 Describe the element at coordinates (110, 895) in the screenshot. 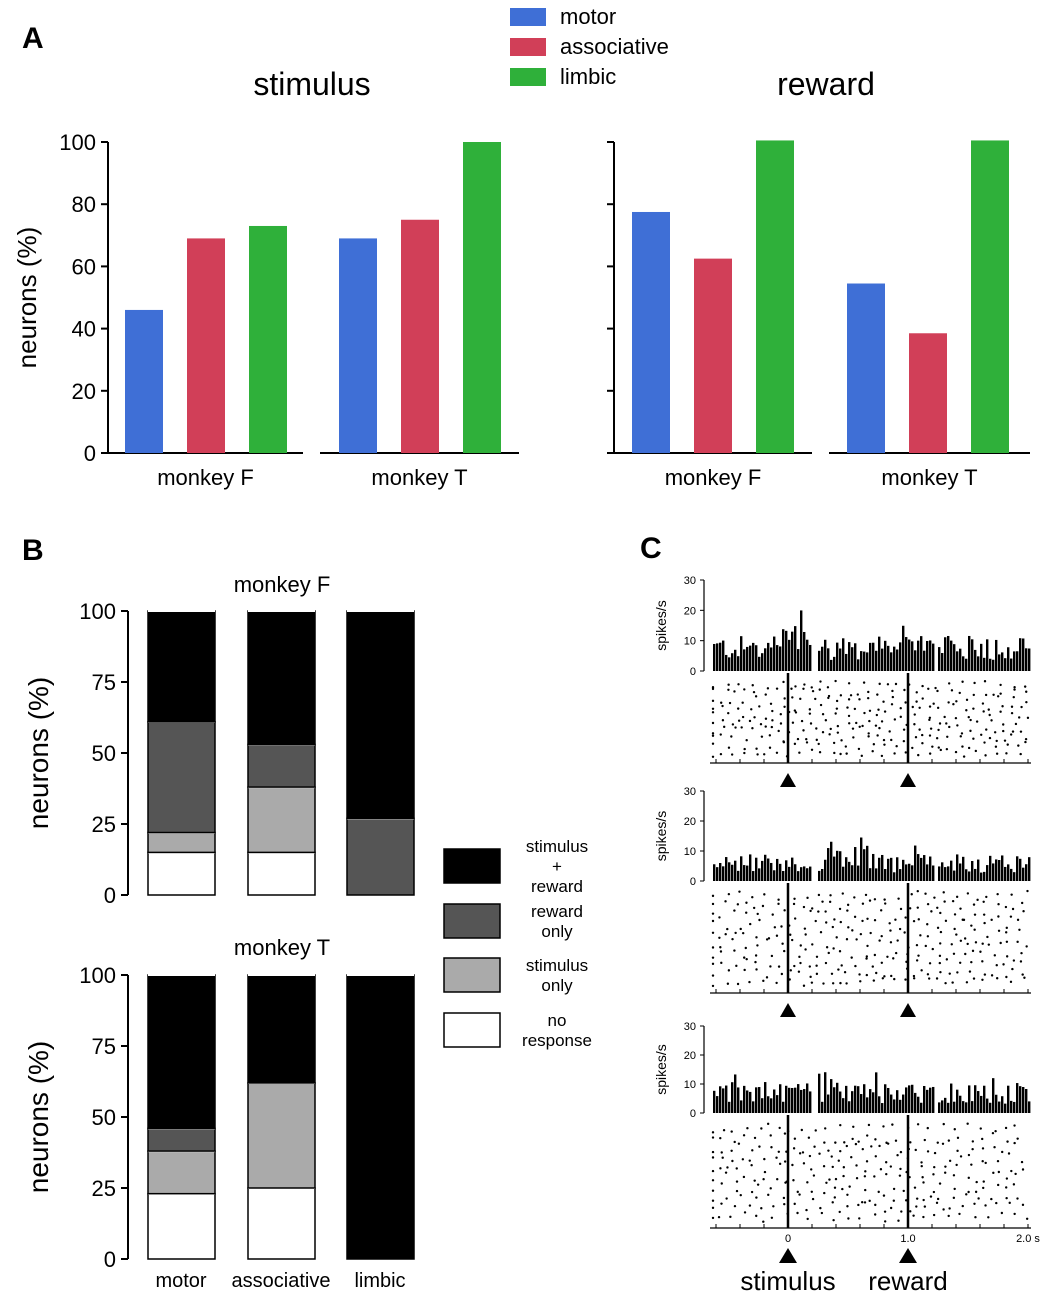

I see `y-tick-label-0: 0` at that location.